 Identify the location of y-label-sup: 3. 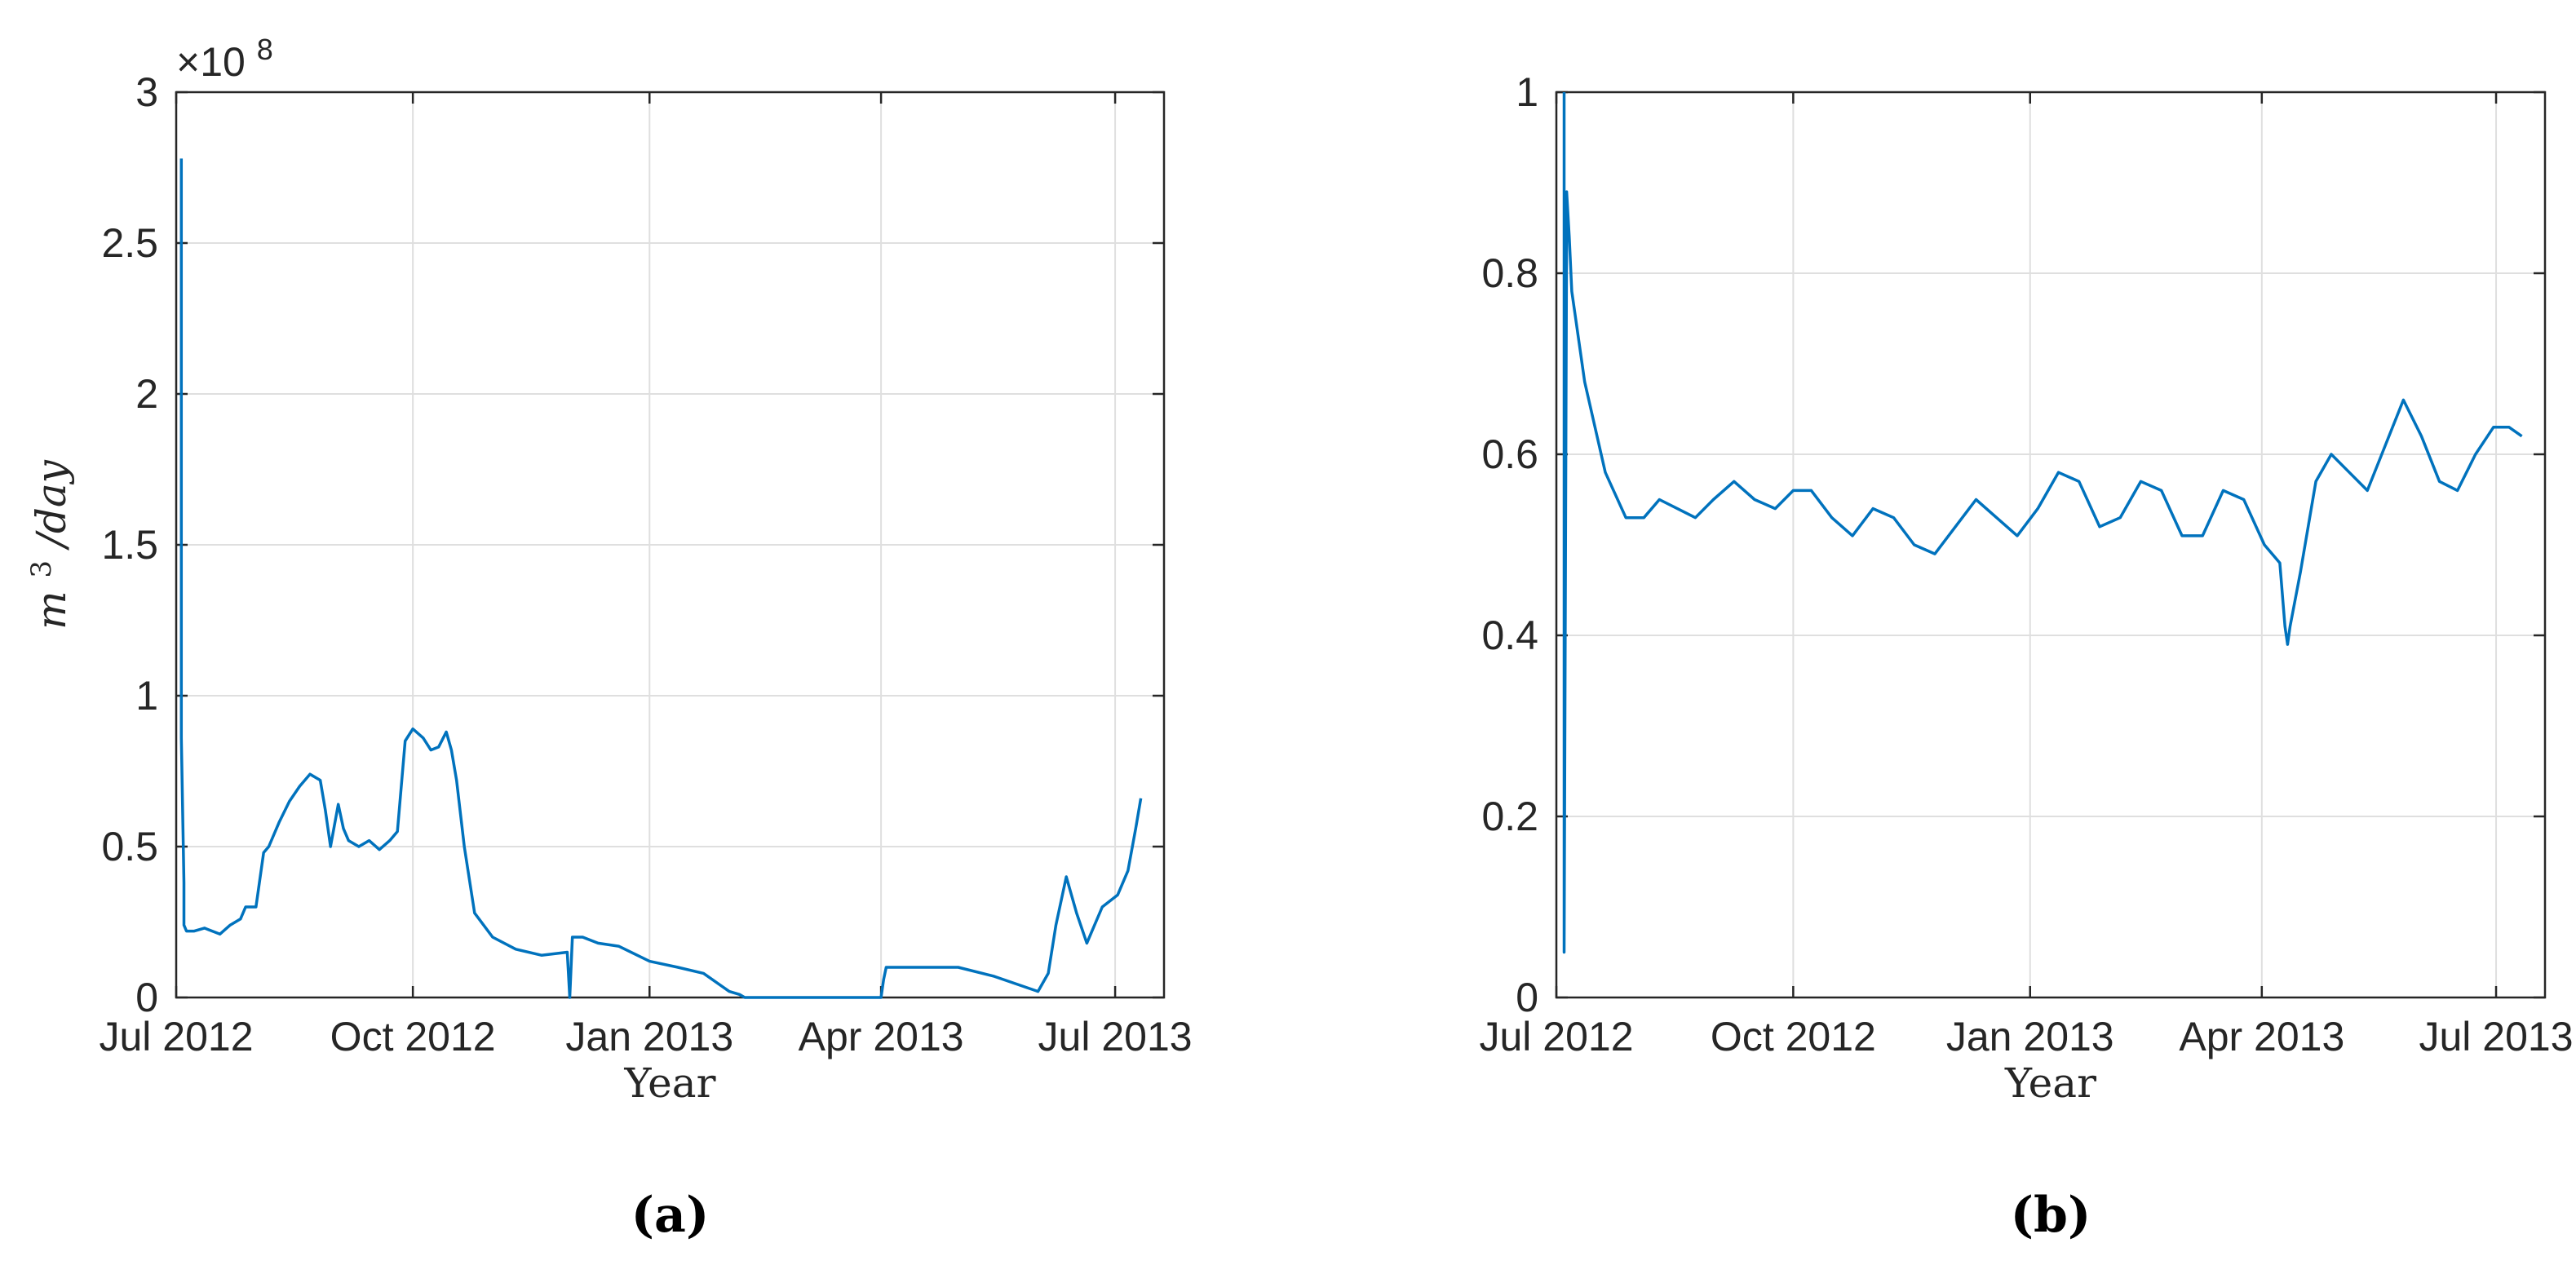
(41, 569).